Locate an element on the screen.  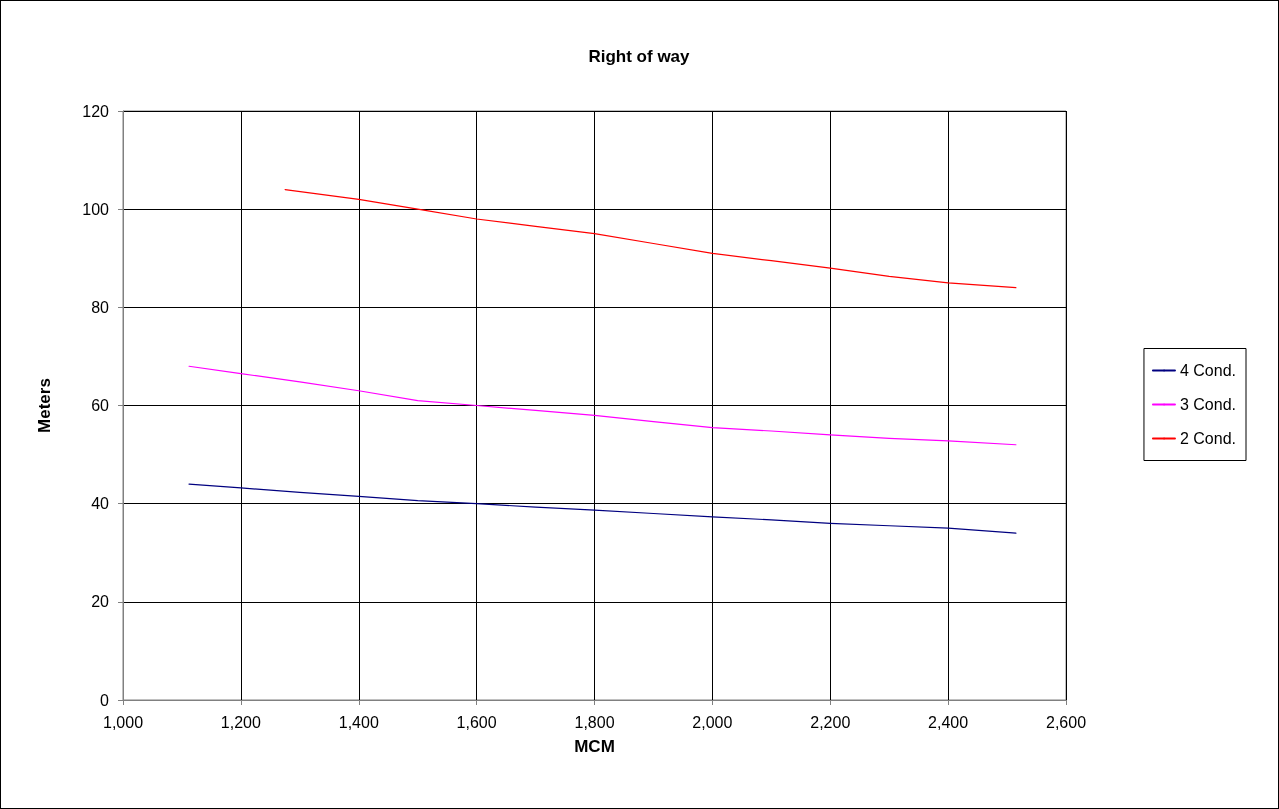
x-tick-label: 1,000 is located at coordinates (123, 722).